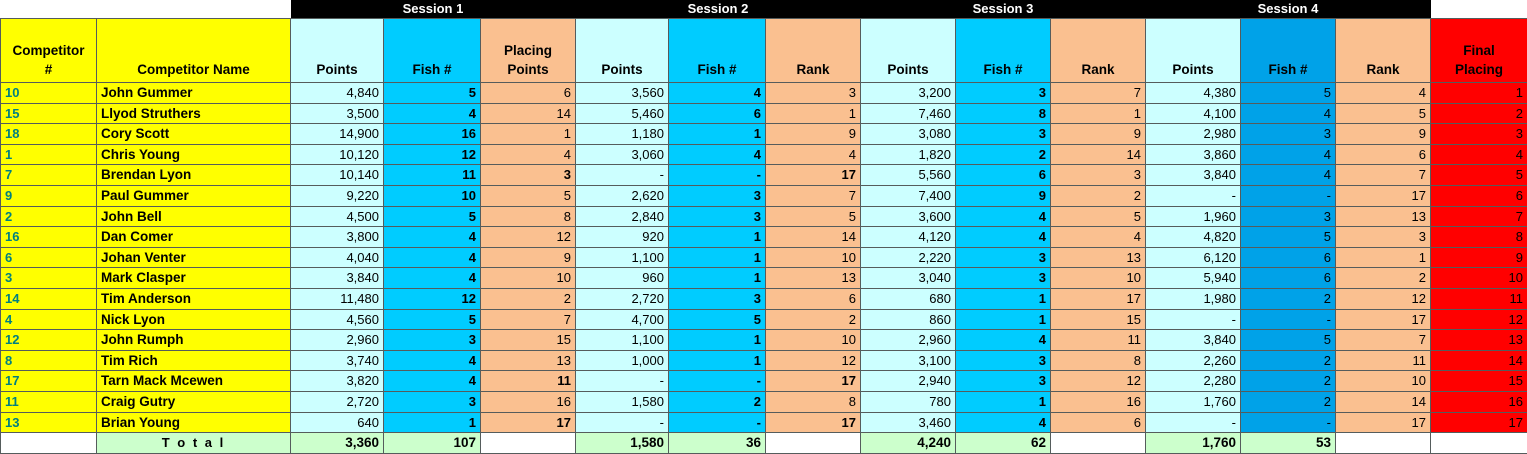 The width and height of the screenshot is (1527, 454). What do you see at coordinates (194, 340) in the screenshot?
I see `competitor-name: John Rumph` at bounding box center [194, 340].